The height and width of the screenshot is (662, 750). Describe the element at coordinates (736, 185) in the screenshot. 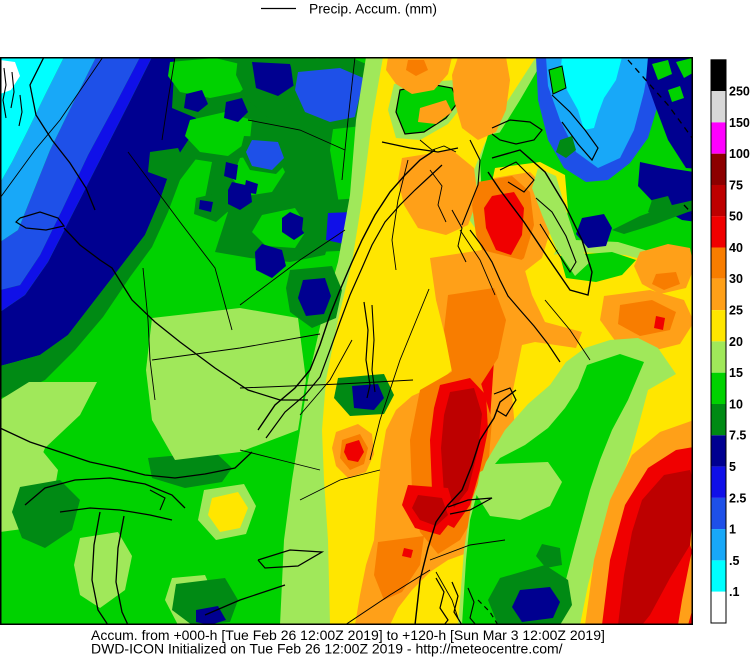

I see `svg-text: 75` at that location.